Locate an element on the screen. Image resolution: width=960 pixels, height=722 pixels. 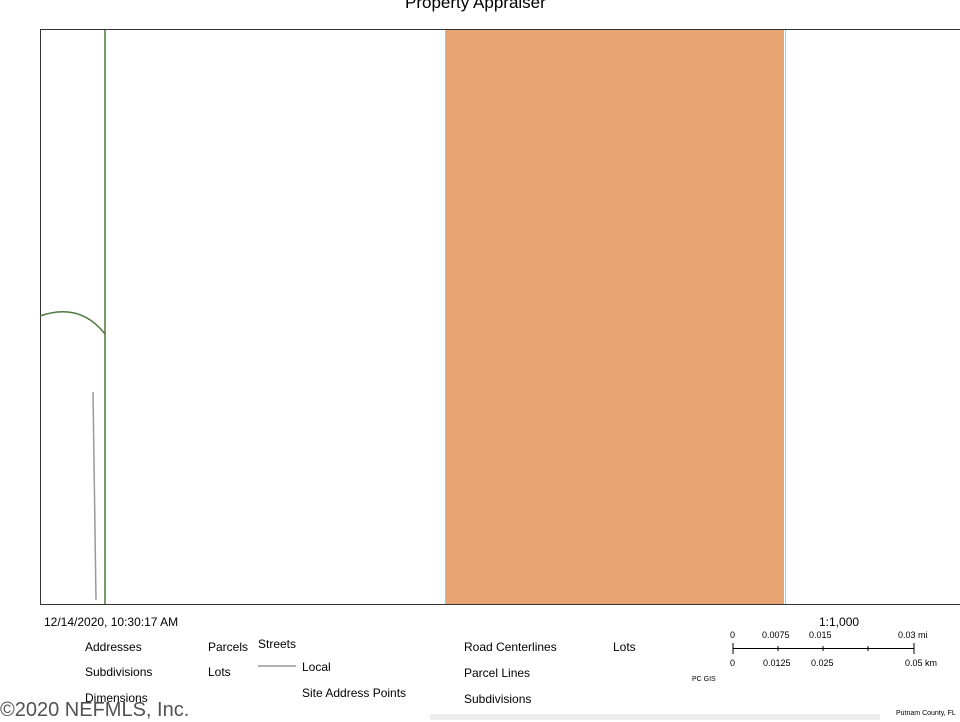
watermark: ©2020 NEFMLS, Inc. is located at coordinates (94, 710).